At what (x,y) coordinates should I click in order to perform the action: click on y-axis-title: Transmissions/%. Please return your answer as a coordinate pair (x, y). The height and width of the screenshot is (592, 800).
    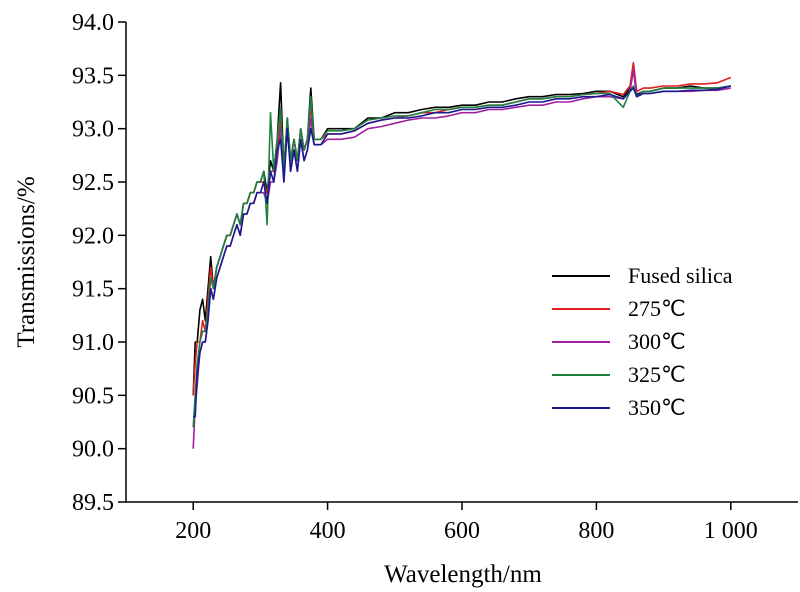
    Looking at the image, I should click on (26, 261).